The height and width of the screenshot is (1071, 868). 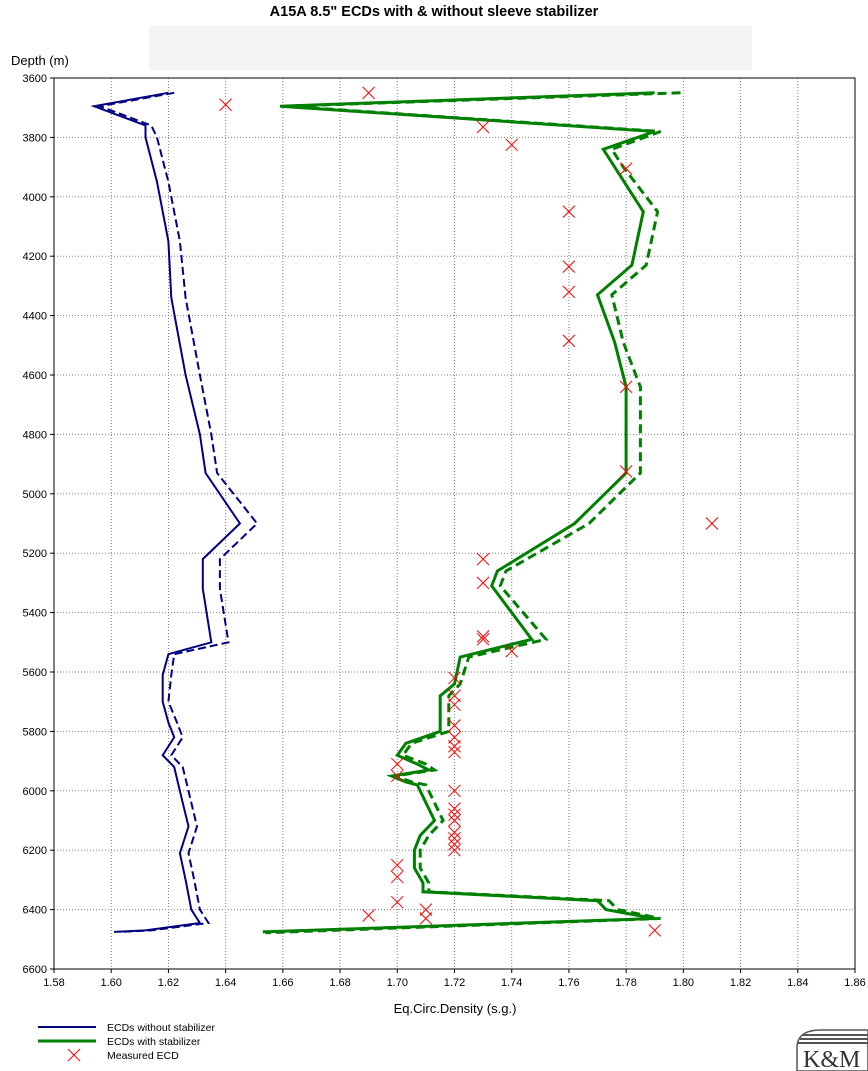 I want to click on without-stabilizer-solid-line, so click(x=166, y=512).